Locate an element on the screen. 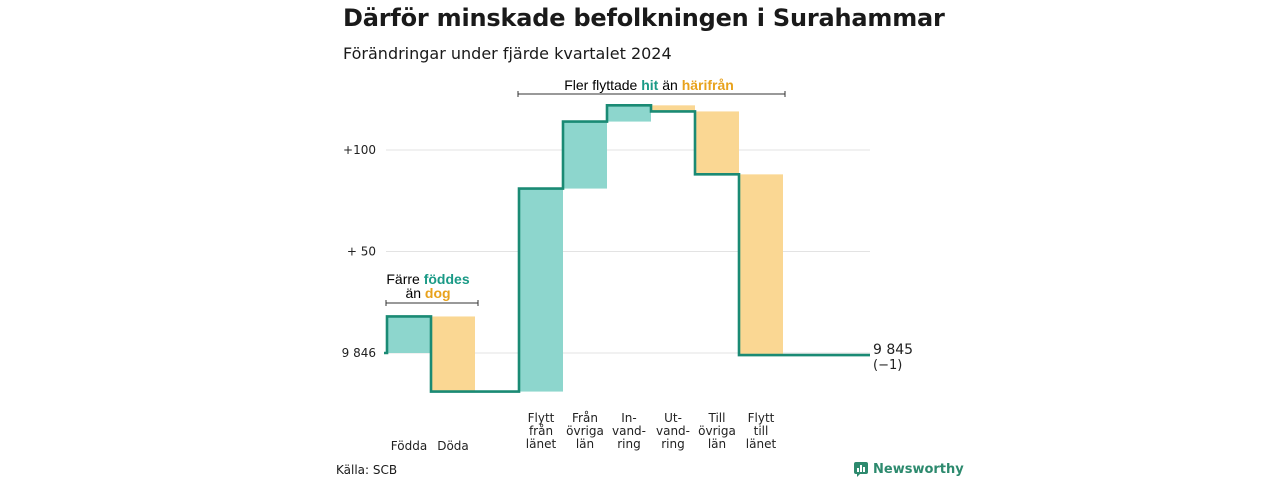 The height and width of the screenshot is (480, 1280). brand-logo: Newsworthy is located at coordinates (908, 469).